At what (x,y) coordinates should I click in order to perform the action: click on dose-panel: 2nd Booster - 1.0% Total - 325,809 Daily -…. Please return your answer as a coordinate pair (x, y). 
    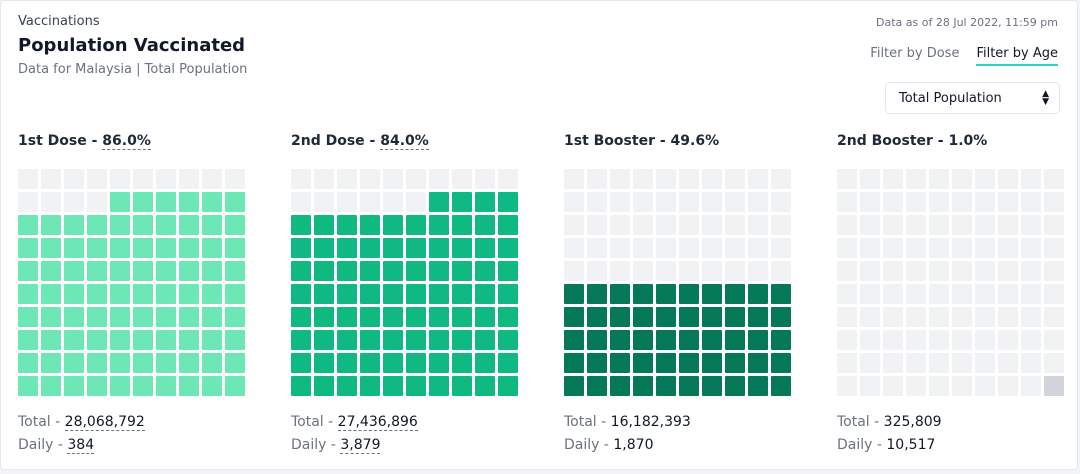
    Looking at the image, I should click on (952, 293).